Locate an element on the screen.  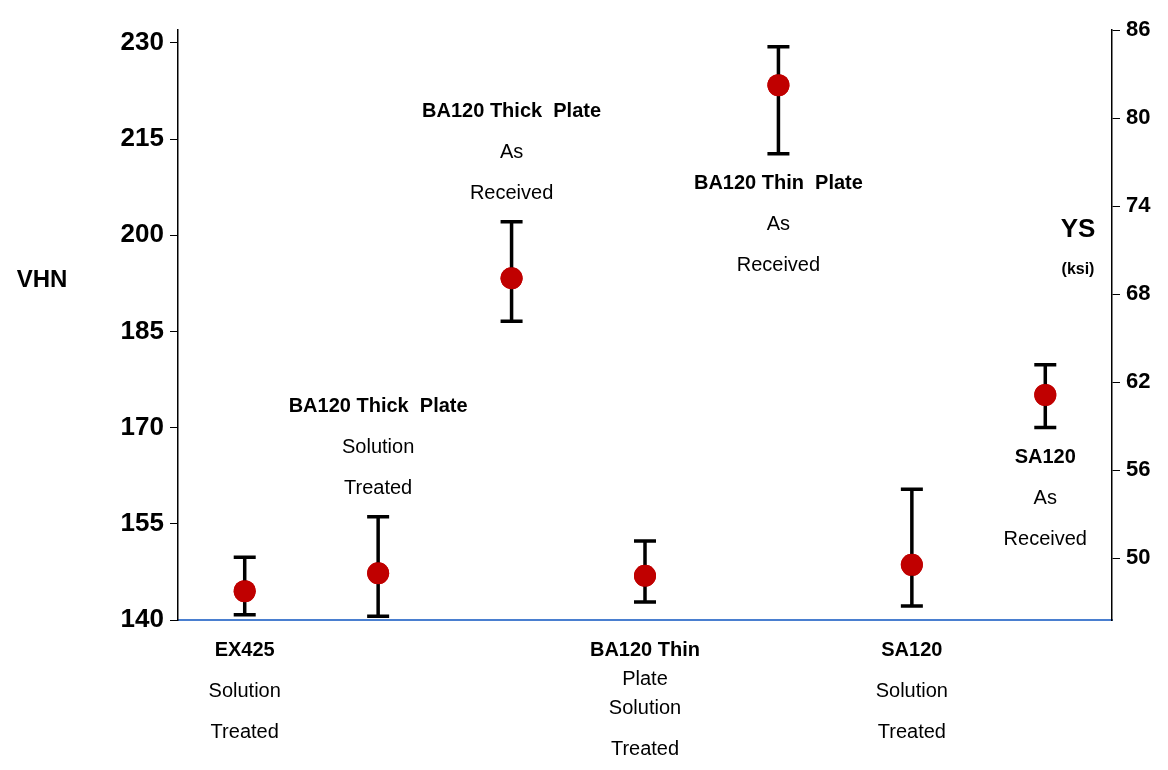
y-tick-label: 185 is located at coordinates (142, 329).